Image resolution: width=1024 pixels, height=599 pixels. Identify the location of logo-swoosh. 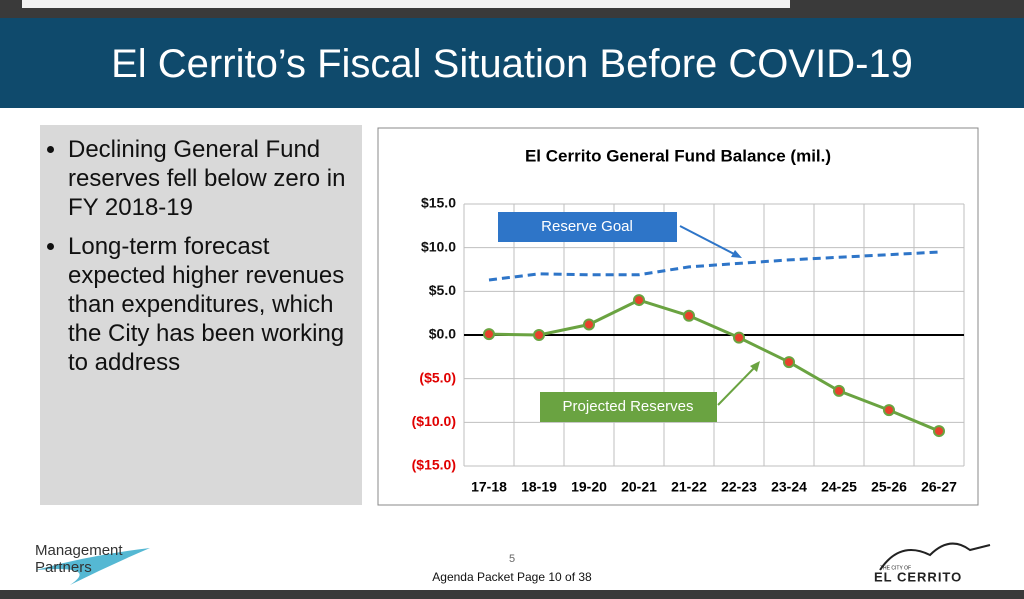
(93, 566).